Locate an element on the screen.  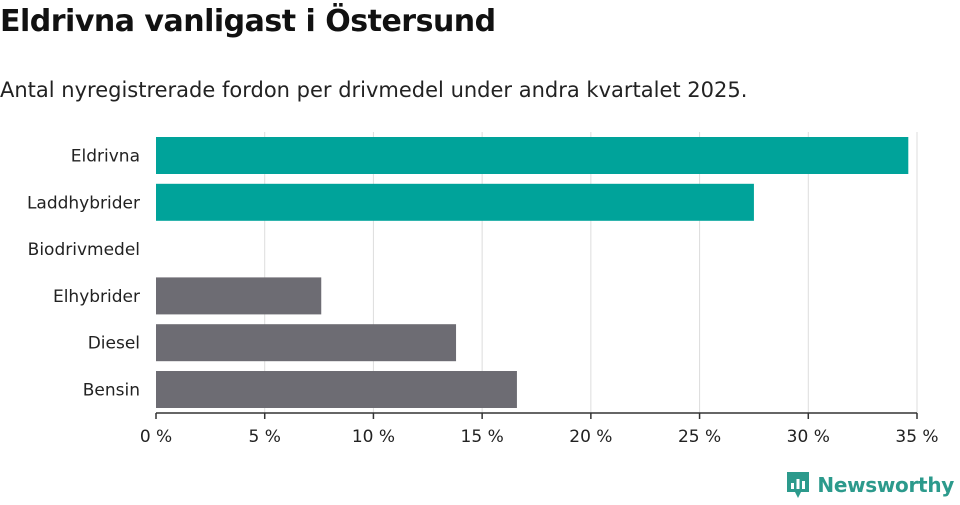
category-label: Elhybrider is located at coordinates (96, 297).